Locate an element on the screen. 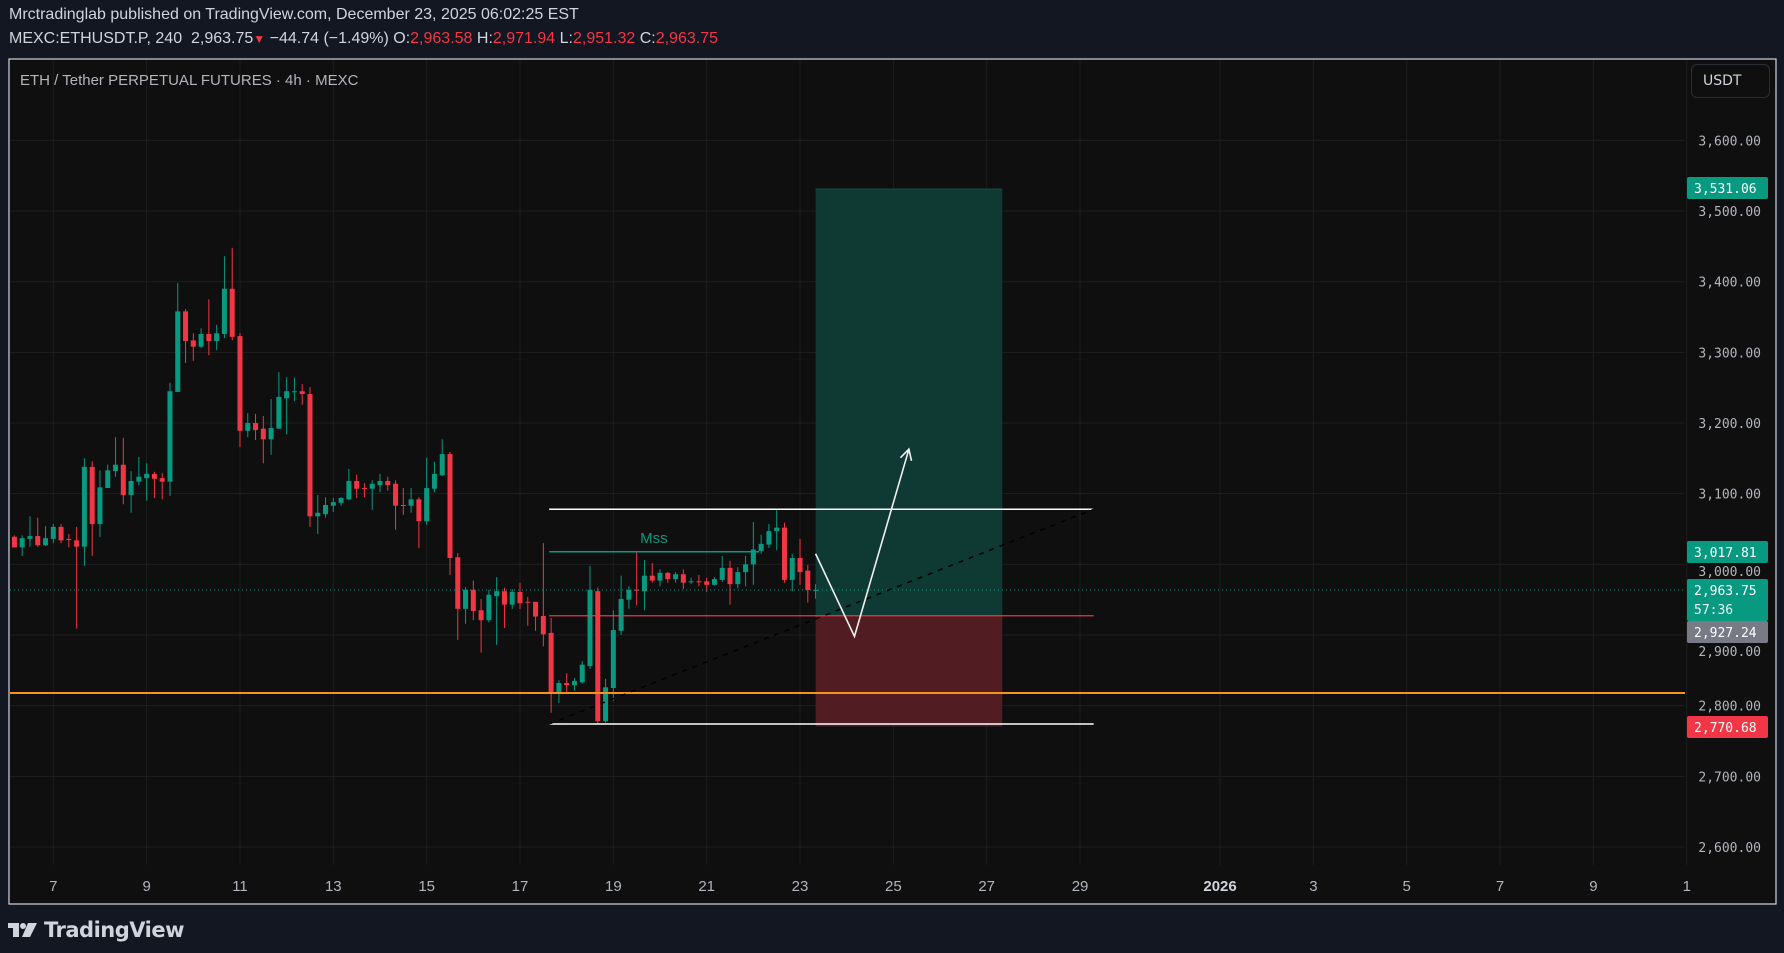 The width and height of the screenshot is (1784, 953). tradingview-logo-icon is located at coordinates (22, 930).